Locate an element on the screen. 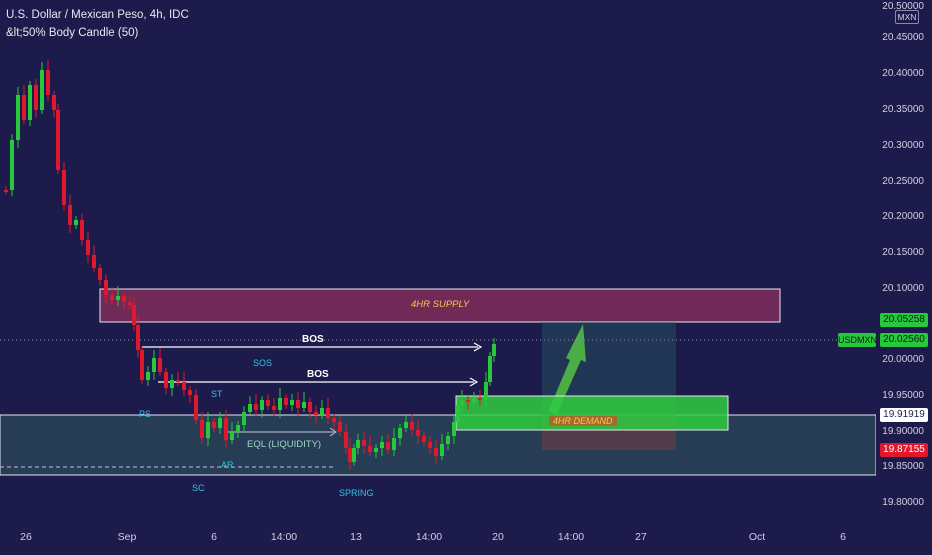 The image size is (932, 555). price-tick-label: 20.15000 is located at coordinates (903, 252).